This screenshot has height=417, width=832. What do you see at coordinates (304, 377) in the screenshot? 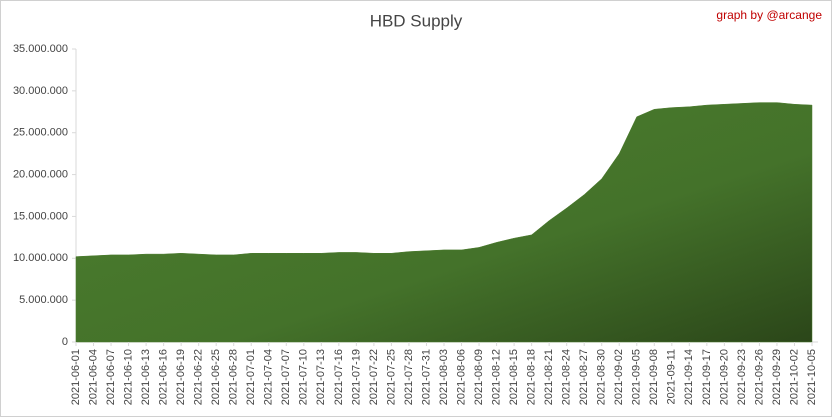
I see `x-tick-label: 2021-07-10` at bounding box center [304, 377].